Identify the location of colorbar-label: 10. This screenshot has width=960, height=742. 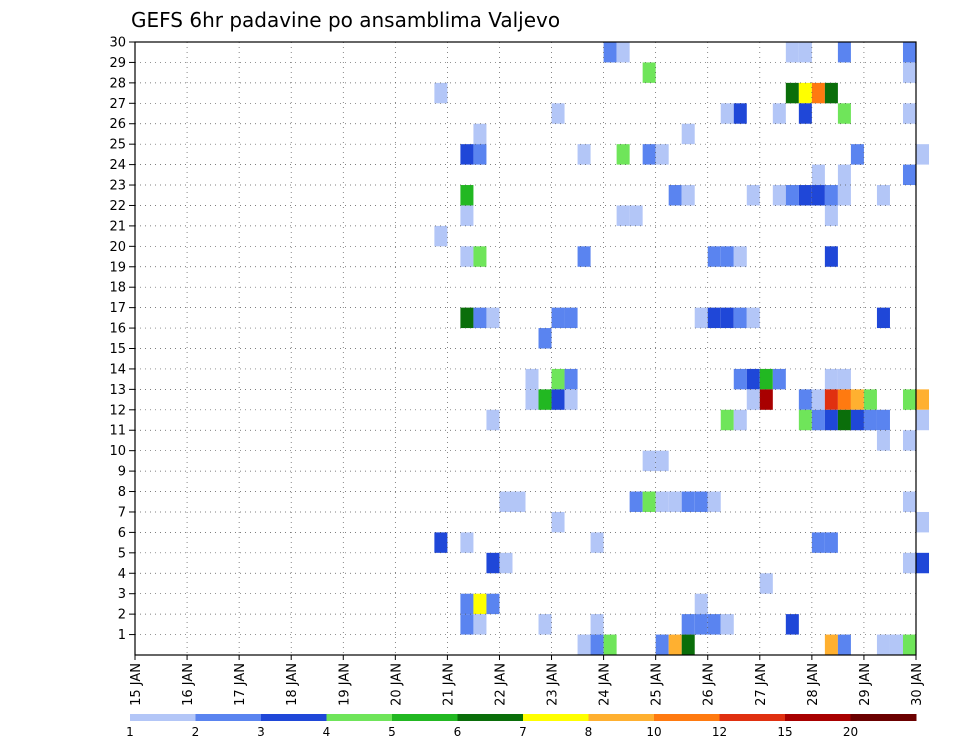
(653, 732).